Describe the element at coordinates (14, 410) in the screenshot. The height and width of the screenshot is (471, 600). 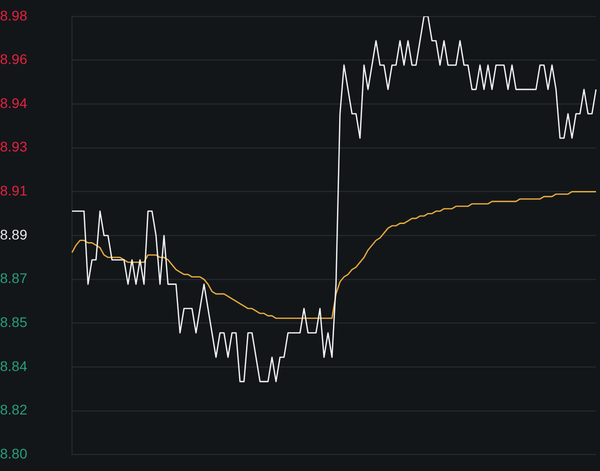
I see `y-tick-label: 8.82` at that location.